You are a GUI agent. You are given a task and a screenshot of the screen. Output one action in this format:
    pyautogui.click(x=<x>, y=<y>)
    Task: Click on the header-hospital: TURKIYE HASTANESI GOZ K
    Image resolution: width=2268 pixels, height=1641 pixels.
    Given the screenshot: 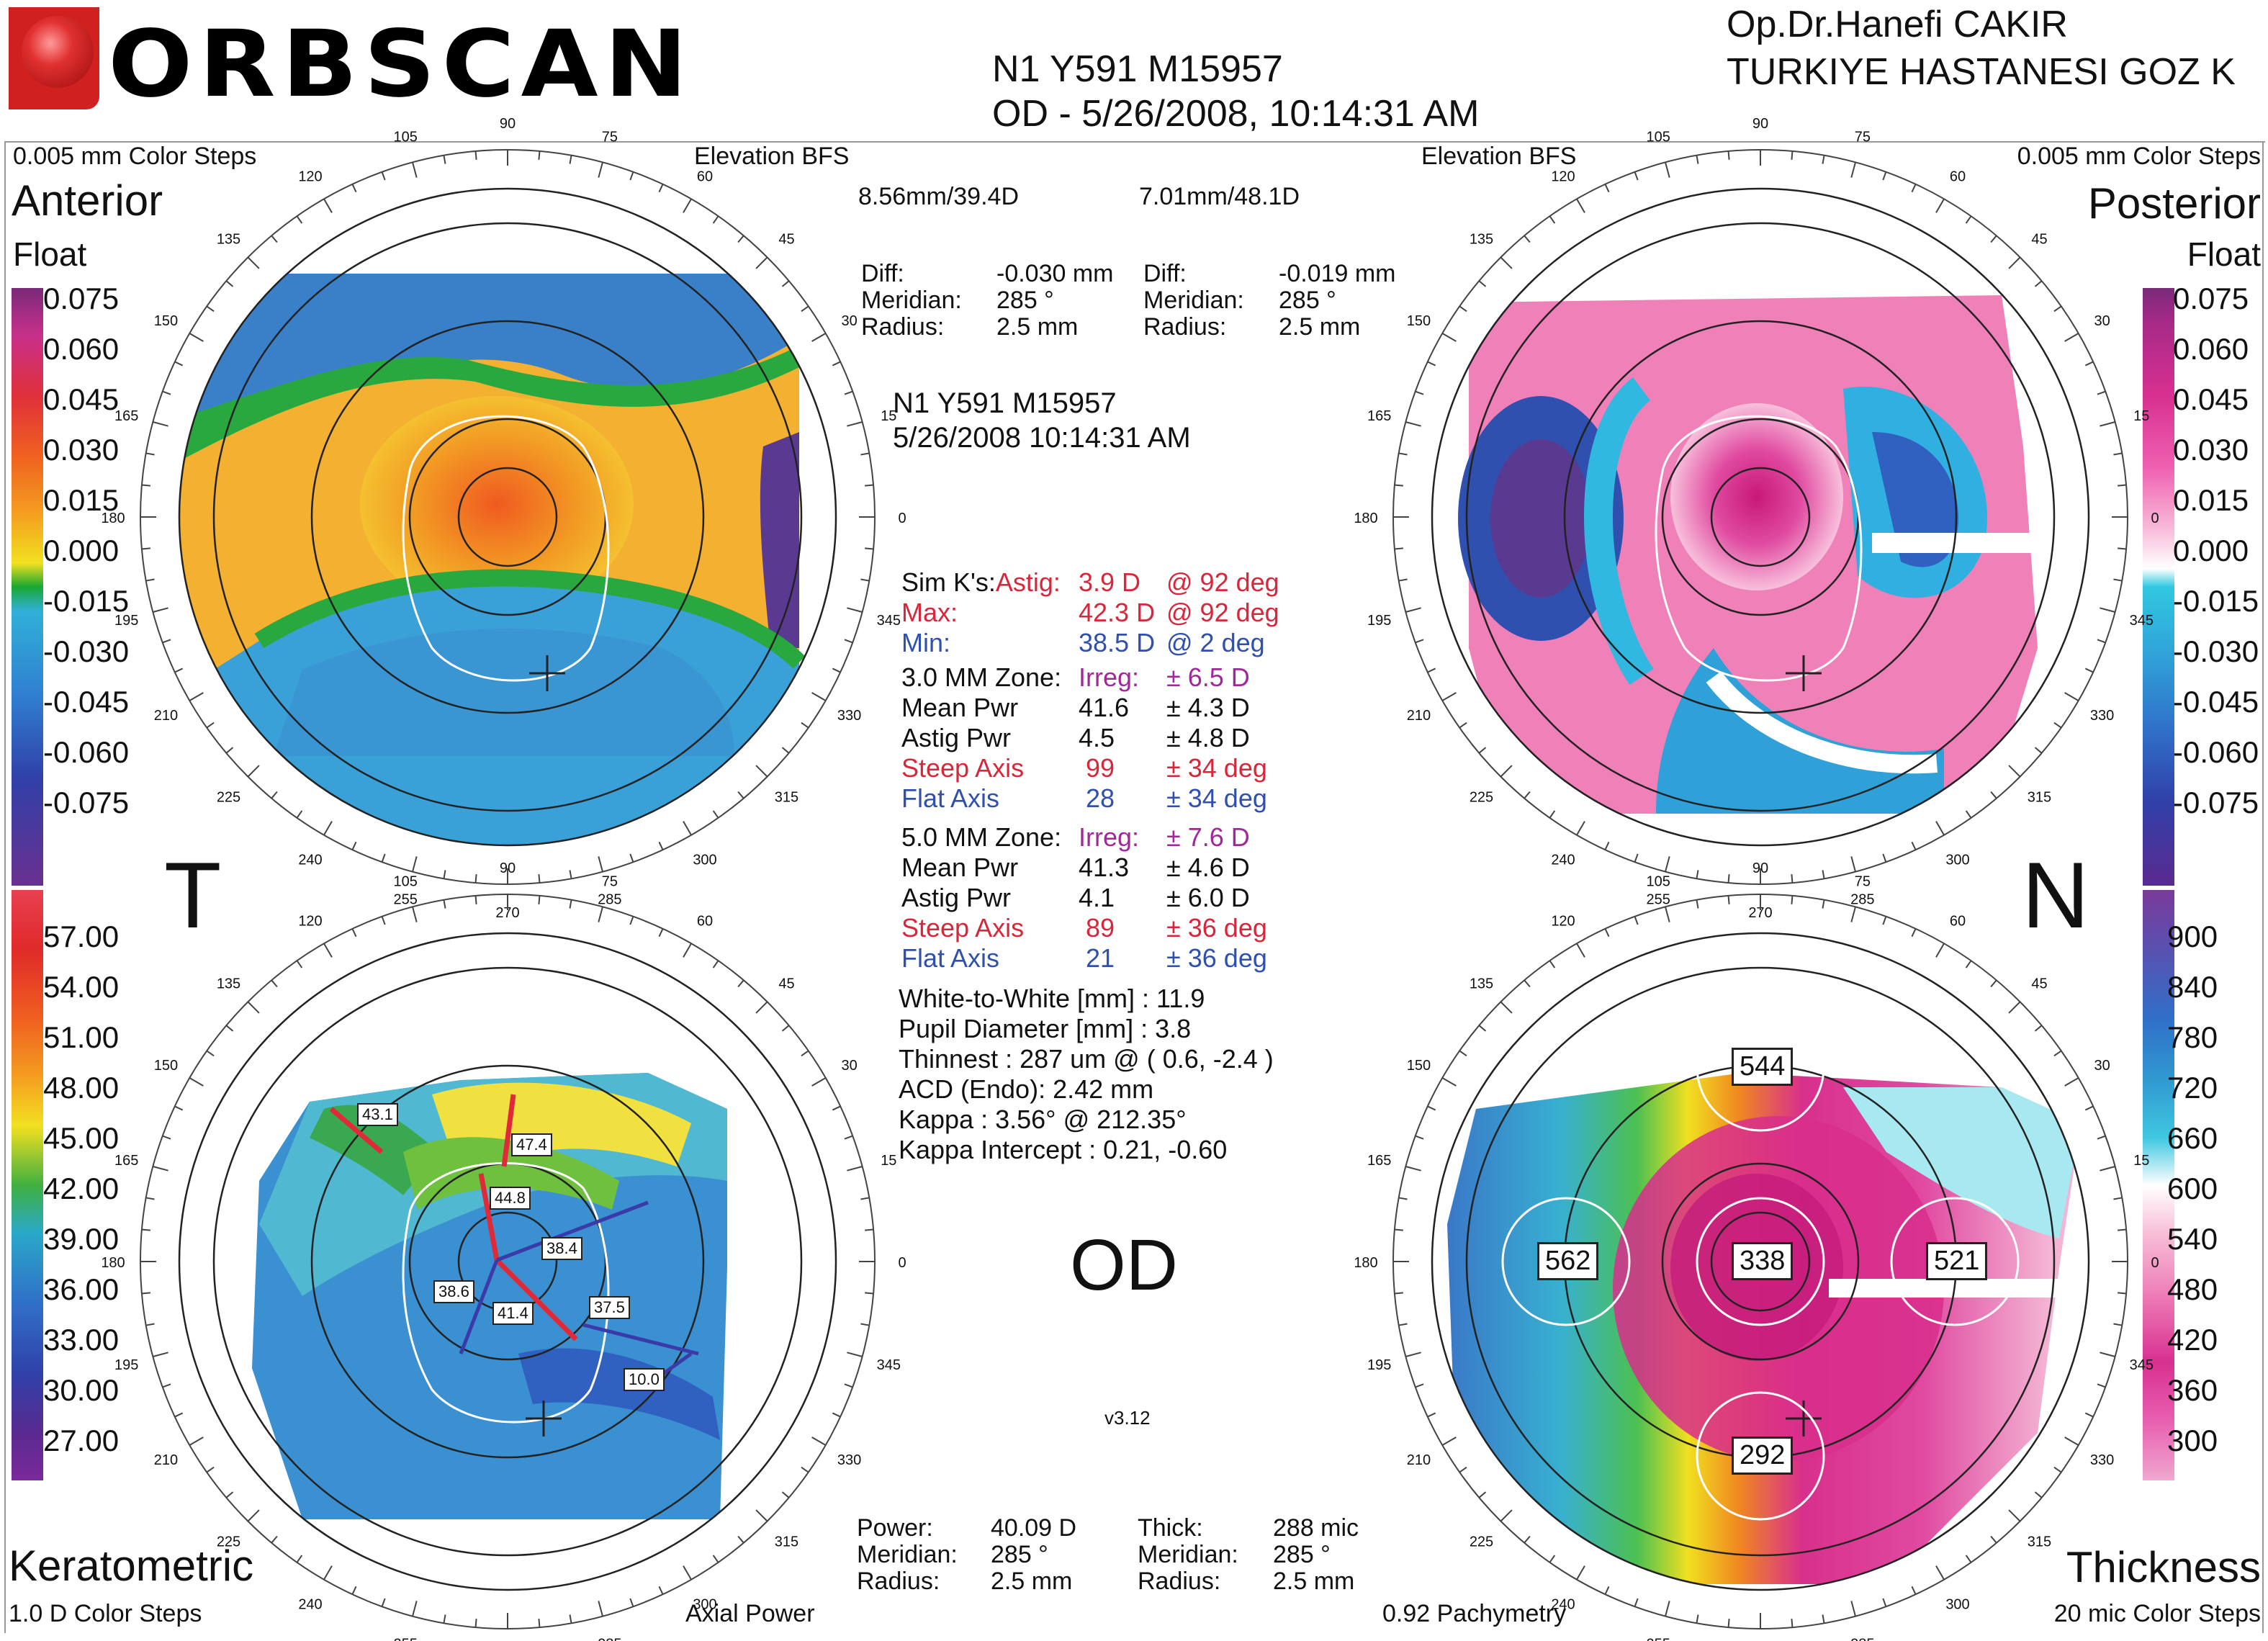 What is the action you would take?
    pyautogui.click(x=1981, y=72)
    